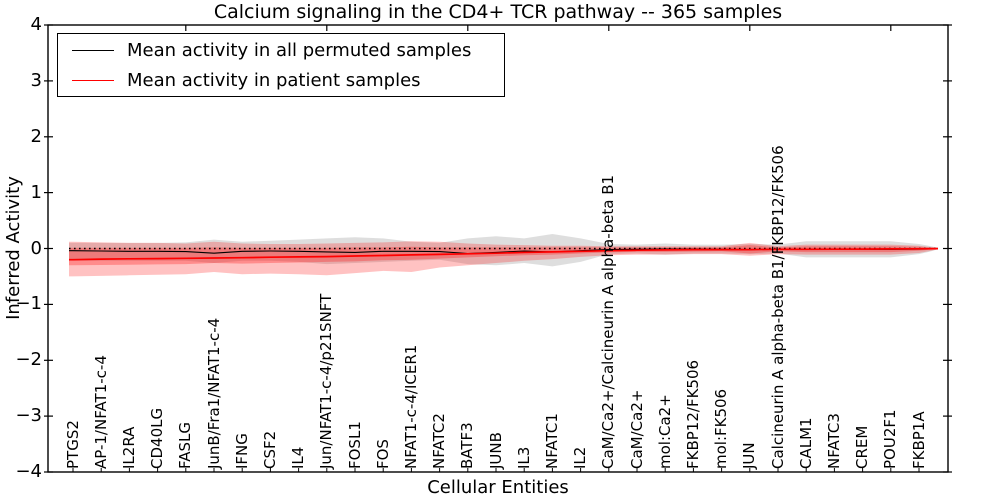  What do you see at coordinates (185, 445) in the screenshot?
I see `x-tick-label: FASLG` at bounding box center [185, 445].